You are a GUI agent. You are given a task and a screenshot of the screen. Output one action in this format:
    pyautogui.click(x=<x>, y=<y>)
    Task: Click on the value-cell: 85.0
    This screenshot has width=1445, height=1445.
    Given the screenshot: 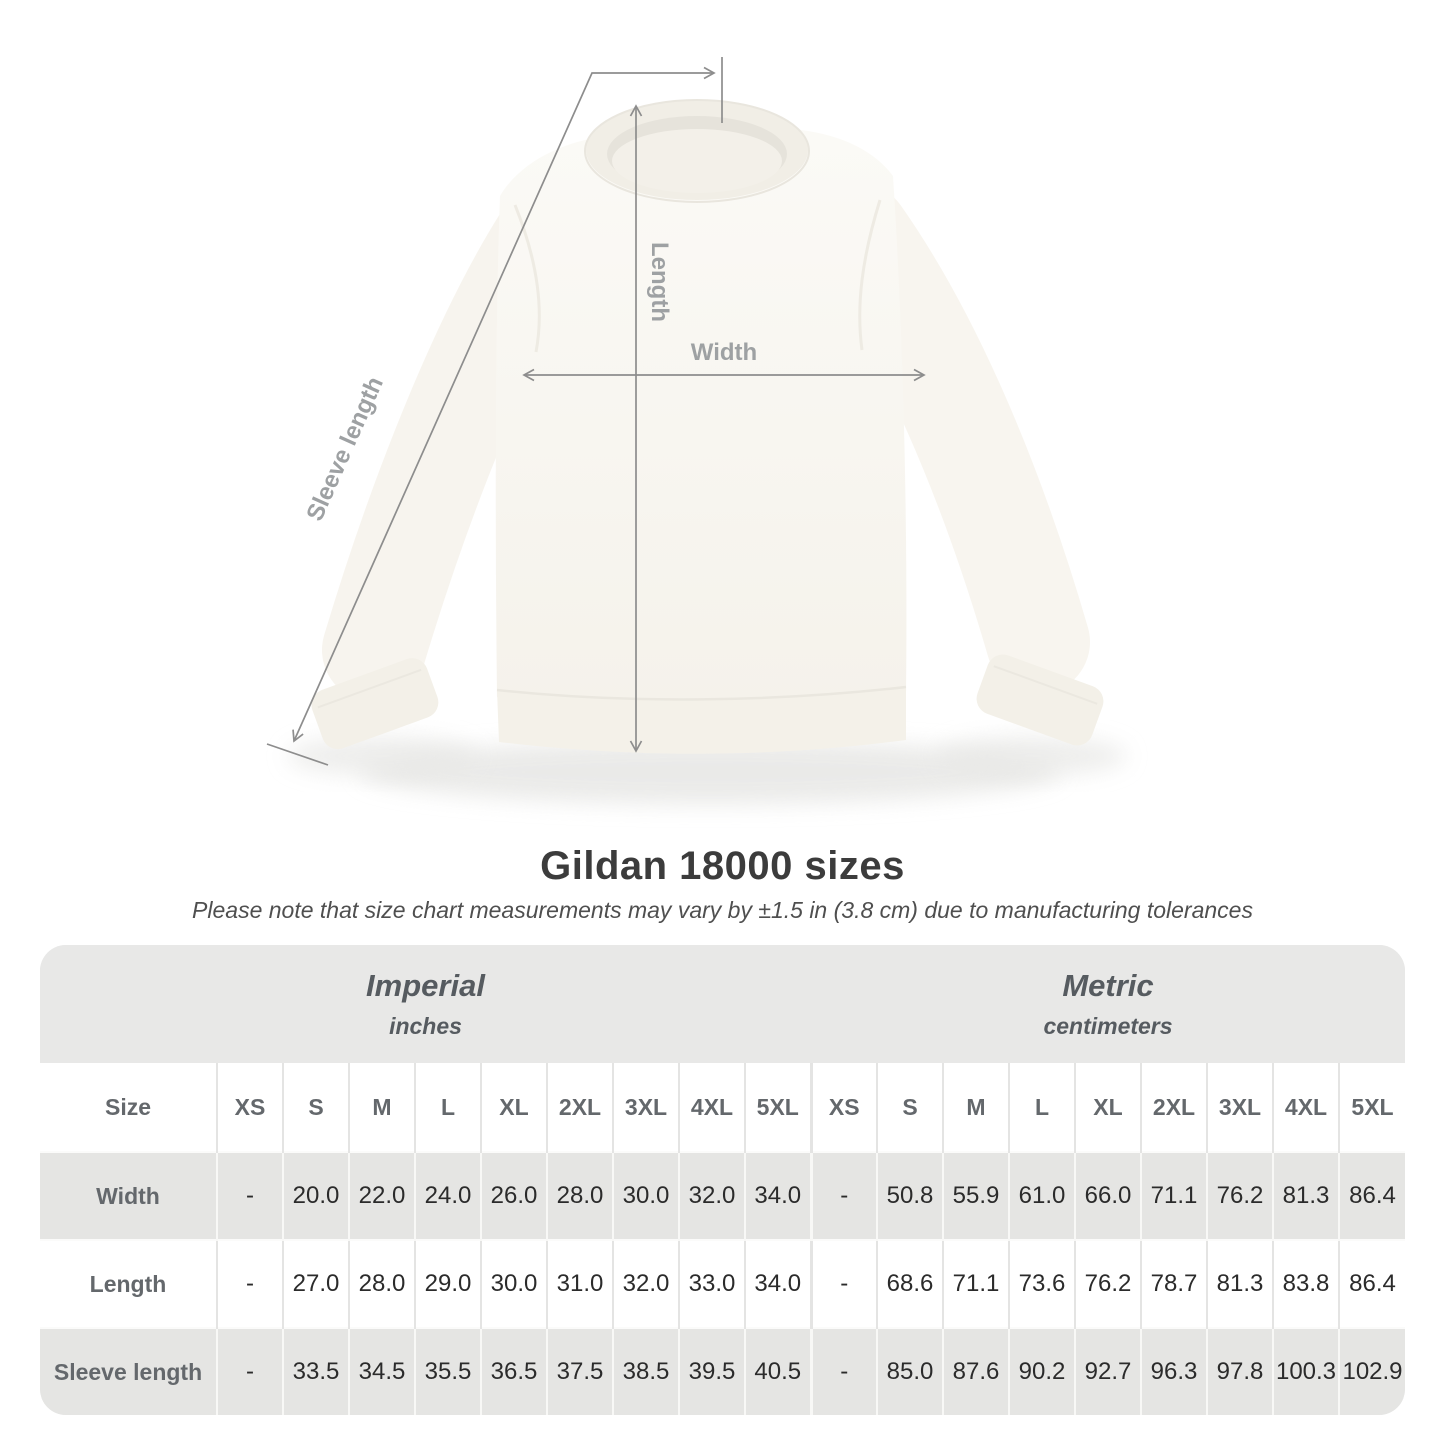 What is the action you would take?
    pyautogui.click(x=909, y=1371)
    